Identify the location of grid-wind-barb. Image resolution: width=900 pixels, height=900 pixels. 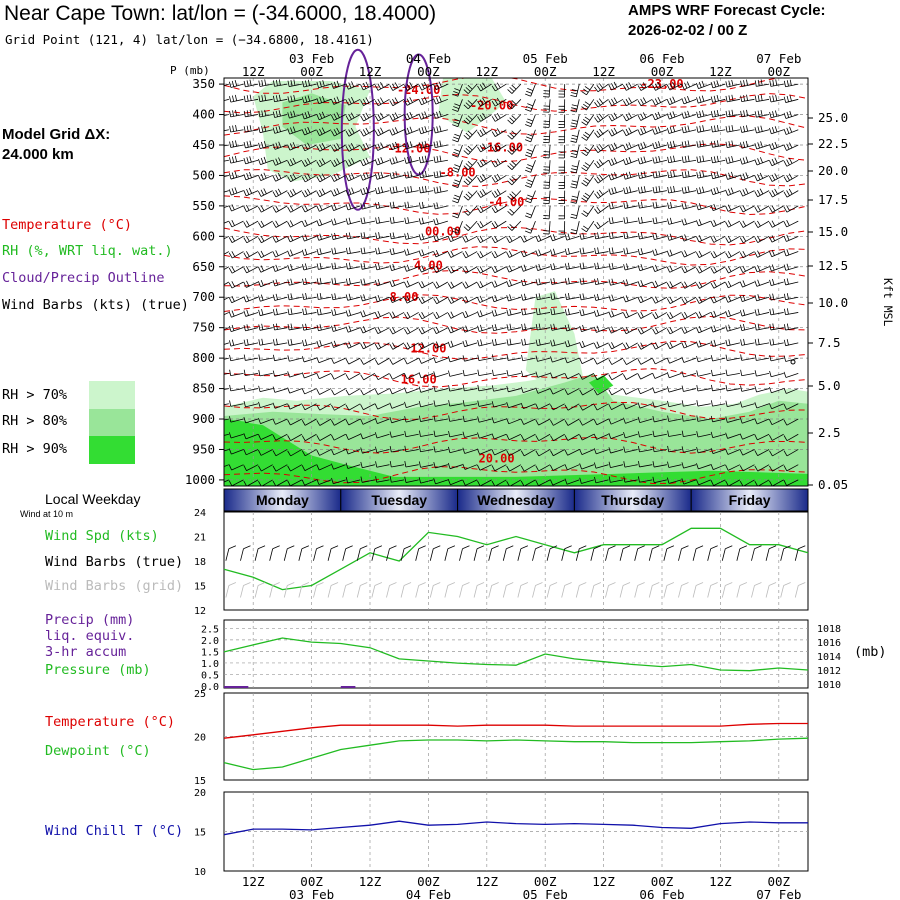
(596, 590).